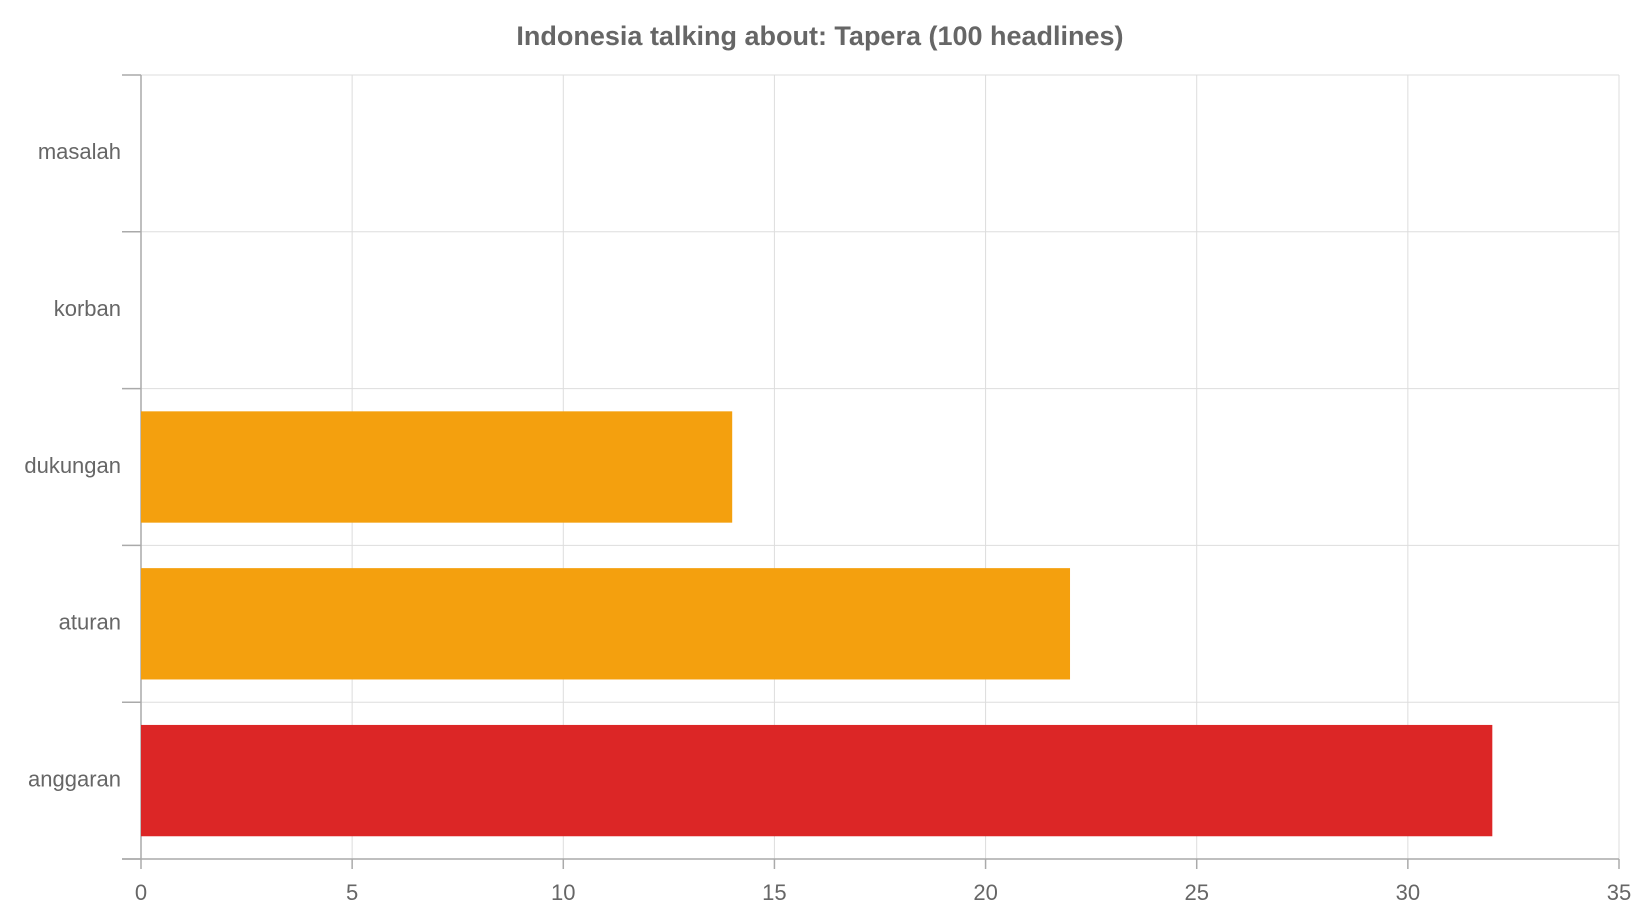 The height and width of the screenshot is (920, 1640). What do you see at coordinates (87, 308) in the screenshot?
I see `y-tick-label: korban` at bounding box center [87, 308].